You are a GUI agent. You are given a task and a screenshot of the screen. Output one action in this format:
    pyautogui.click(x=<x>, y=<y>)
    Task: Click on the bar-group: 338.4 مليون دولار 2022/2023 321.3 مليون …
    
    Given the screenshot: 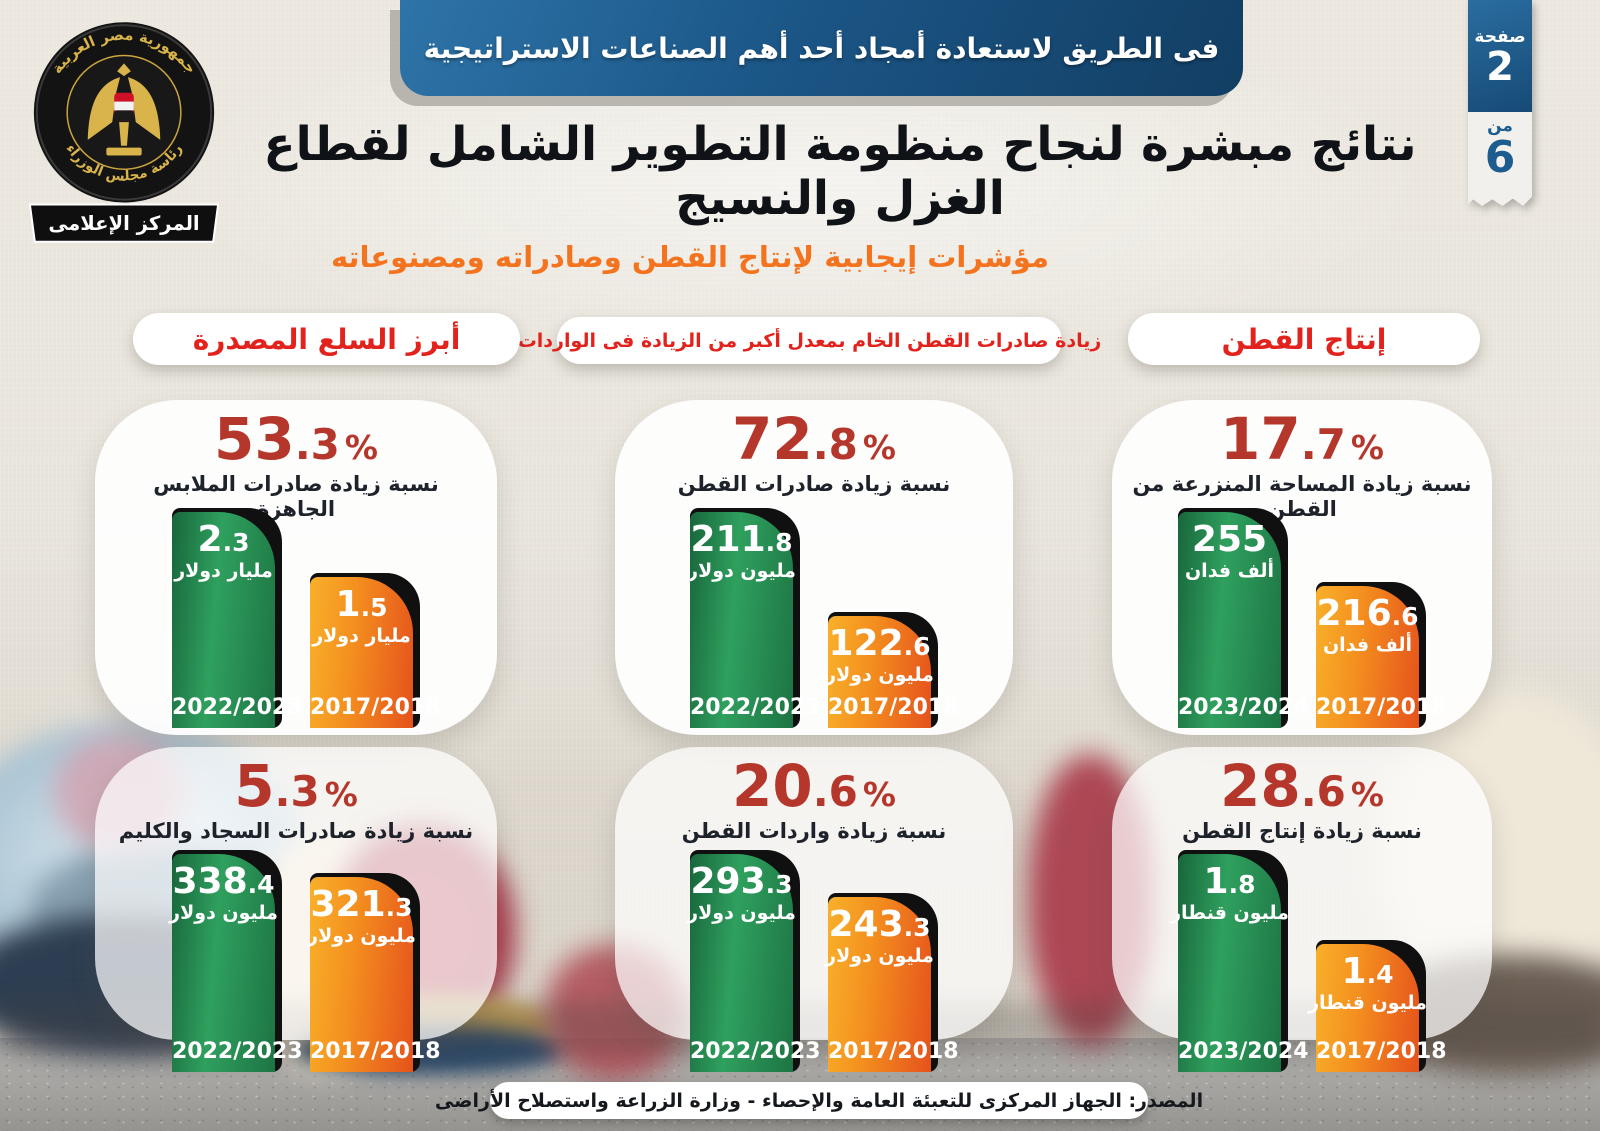 What is the action you would take?
    pyautogui.click(x=296, y=961)
    